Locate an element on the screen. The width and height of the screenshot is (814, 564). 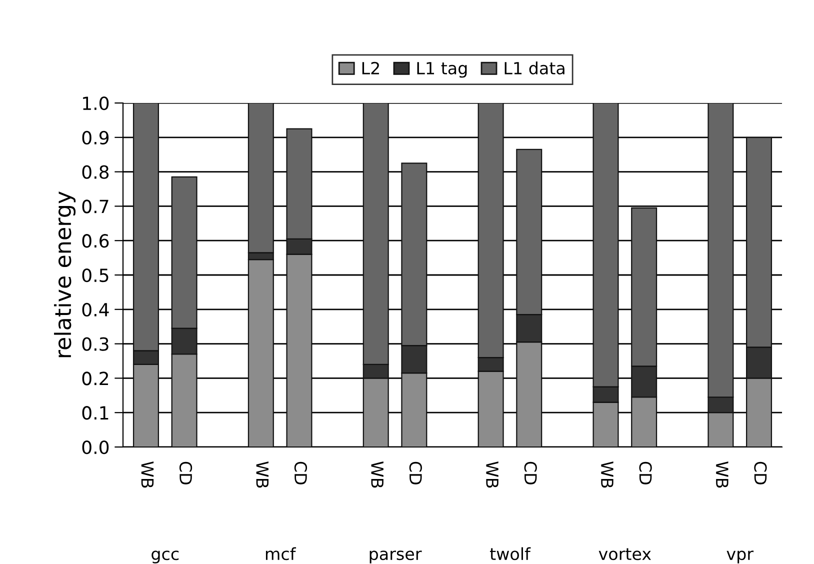
text: vortex is located at coordinates (624, 554).